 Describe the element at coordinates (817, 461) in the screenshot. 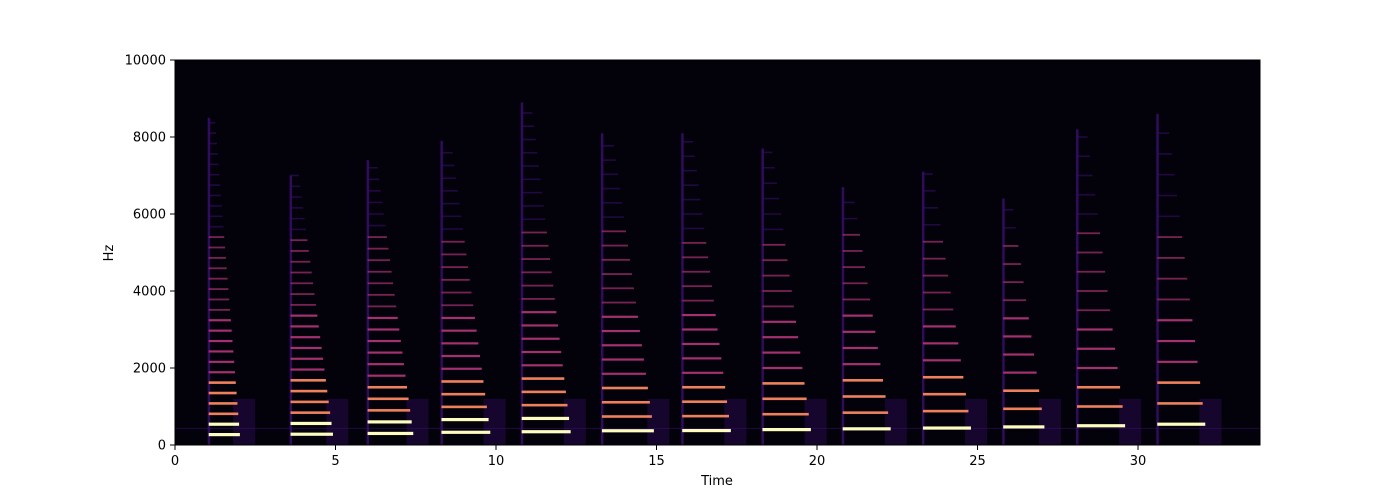

I see `x-tick-label: 20` at that location.